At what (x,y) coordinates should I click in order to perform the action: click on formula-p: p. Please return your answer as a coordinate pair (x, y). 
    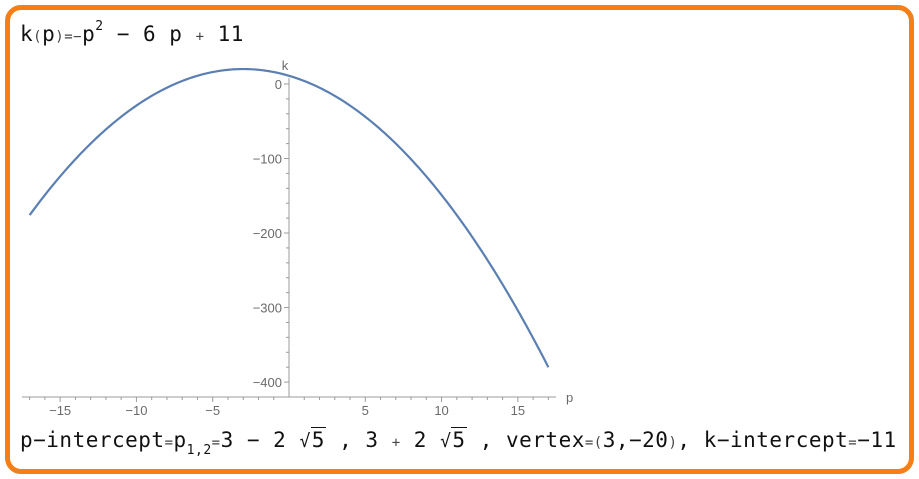
    Looking at the image, I should click on (49, 34).